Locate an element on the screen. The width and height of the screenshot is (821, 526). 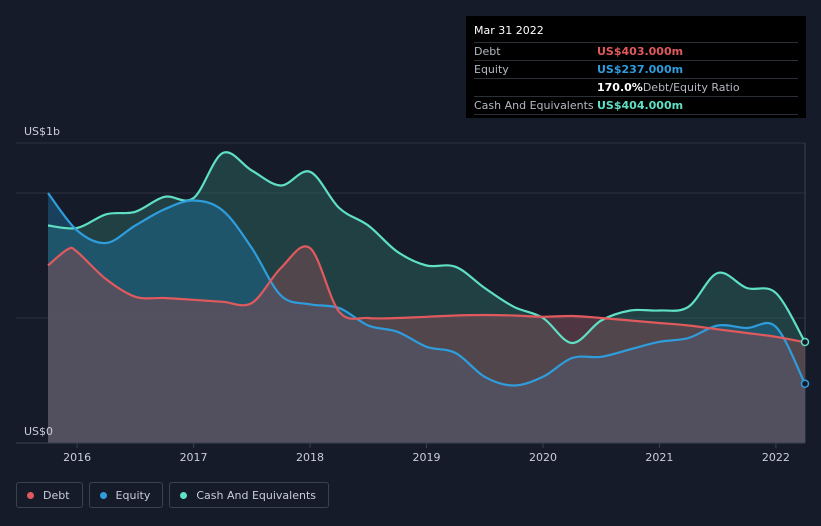
tooltip-row-cash: Cash And Equivalents US$404.000m is located at coordinates (636, 105).